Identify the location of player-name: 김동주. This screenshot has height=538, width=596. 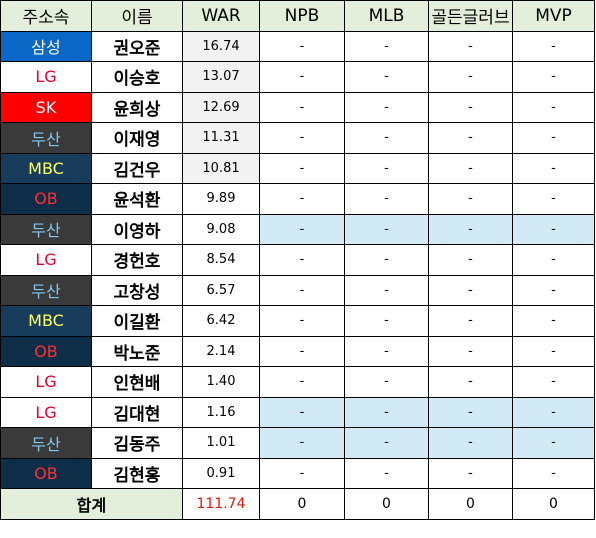
(137, 443).